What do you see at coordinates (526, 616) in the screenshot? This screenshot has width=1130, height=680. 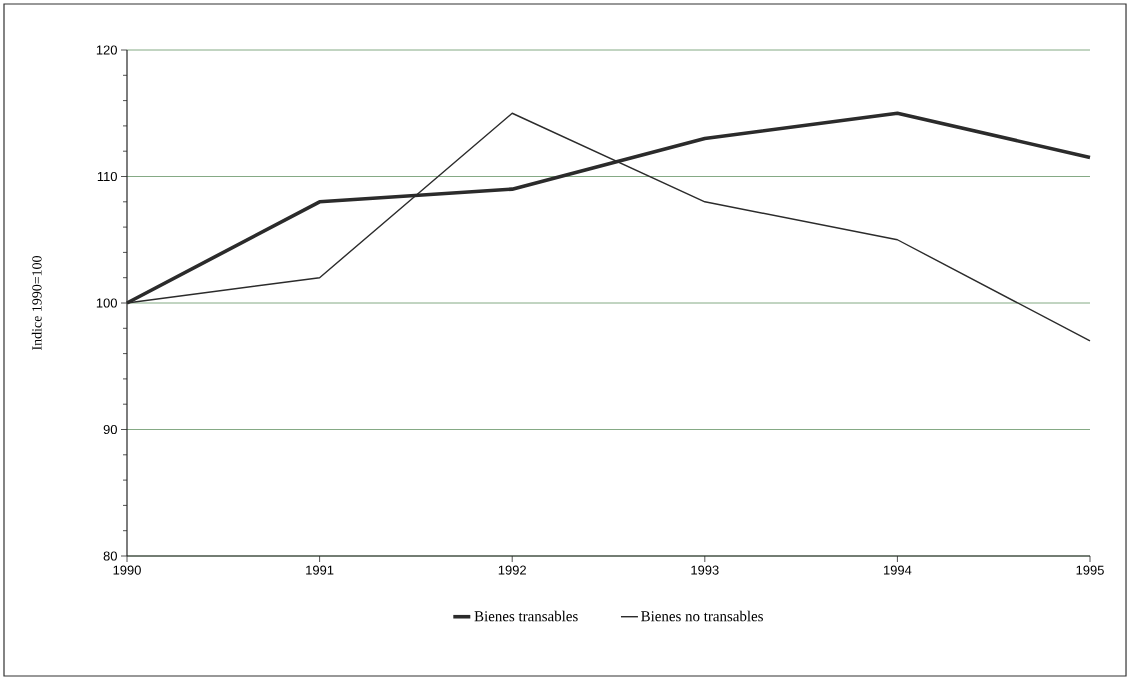 I see `legend-label: Bienes transables` at bounding box center [526, 616].